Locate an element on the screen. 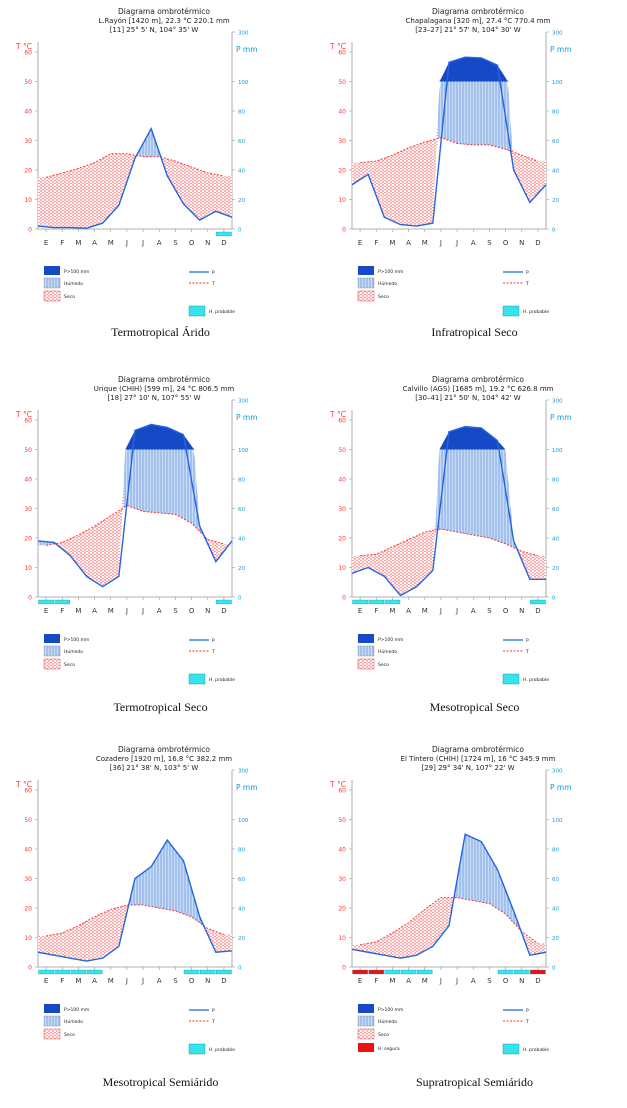  precip-tick-label: 300 is located at coordinates (557, 402).